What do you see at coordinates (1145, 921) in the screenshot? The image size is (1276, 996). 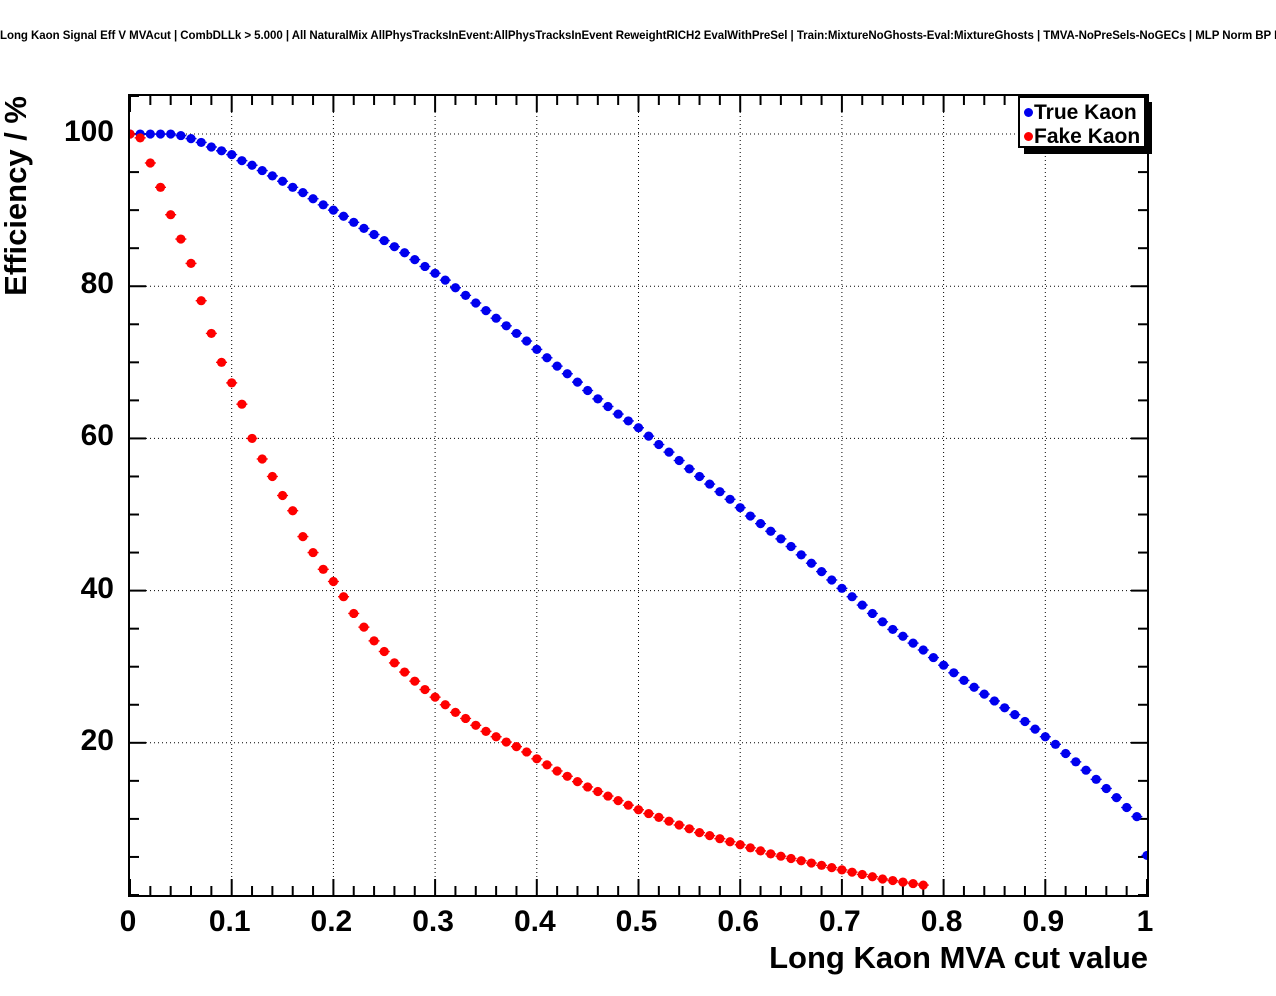 I see `x-tick-label: 1` at bounding box center [1145, 921].